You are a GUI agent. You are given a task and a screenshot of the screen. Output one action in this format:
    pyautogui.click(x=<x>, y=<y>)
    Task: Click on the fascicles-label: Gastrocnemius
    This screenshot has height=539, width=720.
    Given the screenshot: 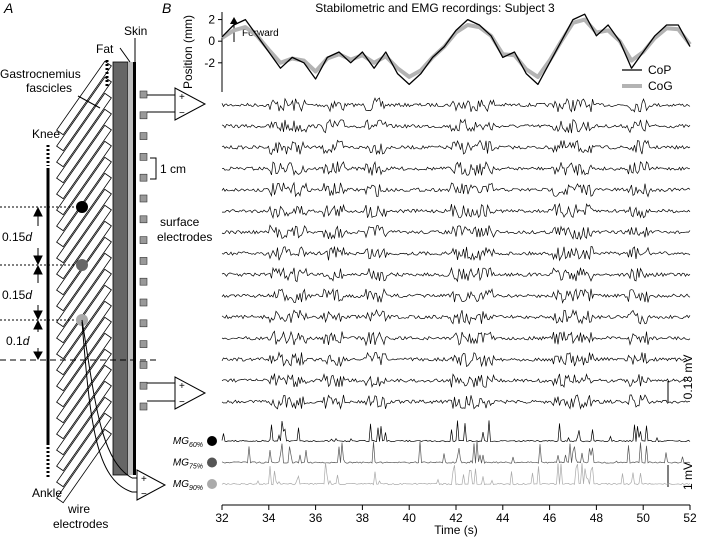 What is the action you would take?
    pyautogui.click(x=40, y=74)
    